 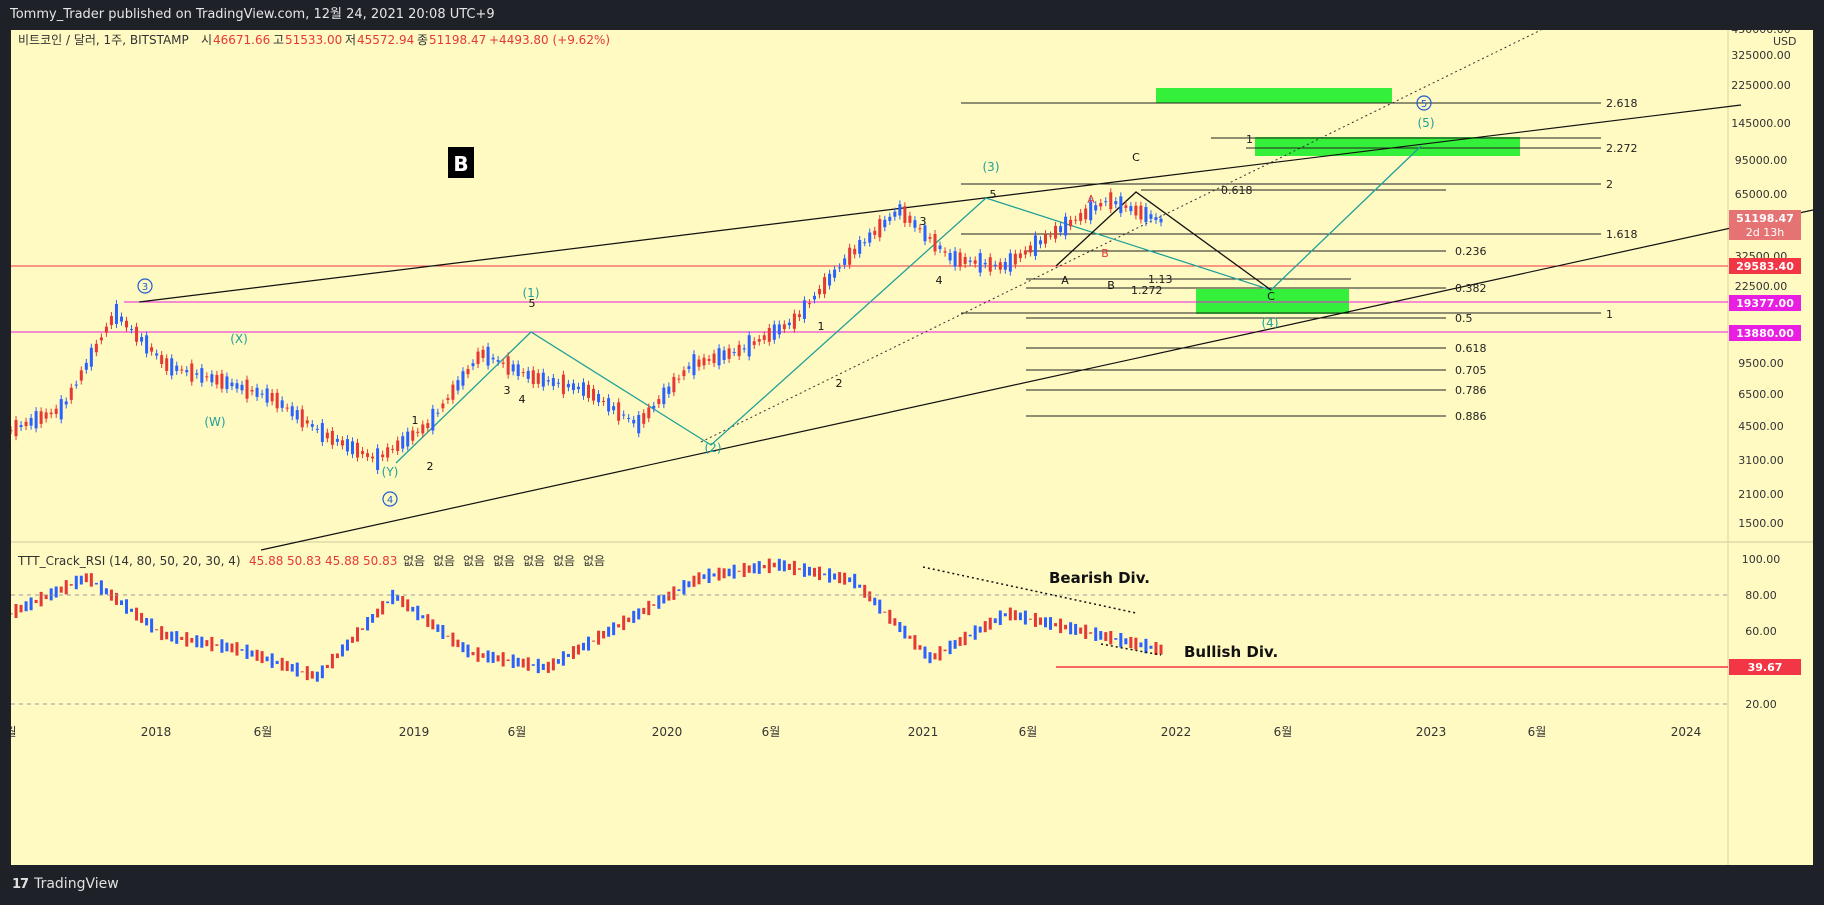 What do you see at coordinates (839, 383) in the screenshot?
I see `minor-wave-6: 2` at bounding box center [839, 383].